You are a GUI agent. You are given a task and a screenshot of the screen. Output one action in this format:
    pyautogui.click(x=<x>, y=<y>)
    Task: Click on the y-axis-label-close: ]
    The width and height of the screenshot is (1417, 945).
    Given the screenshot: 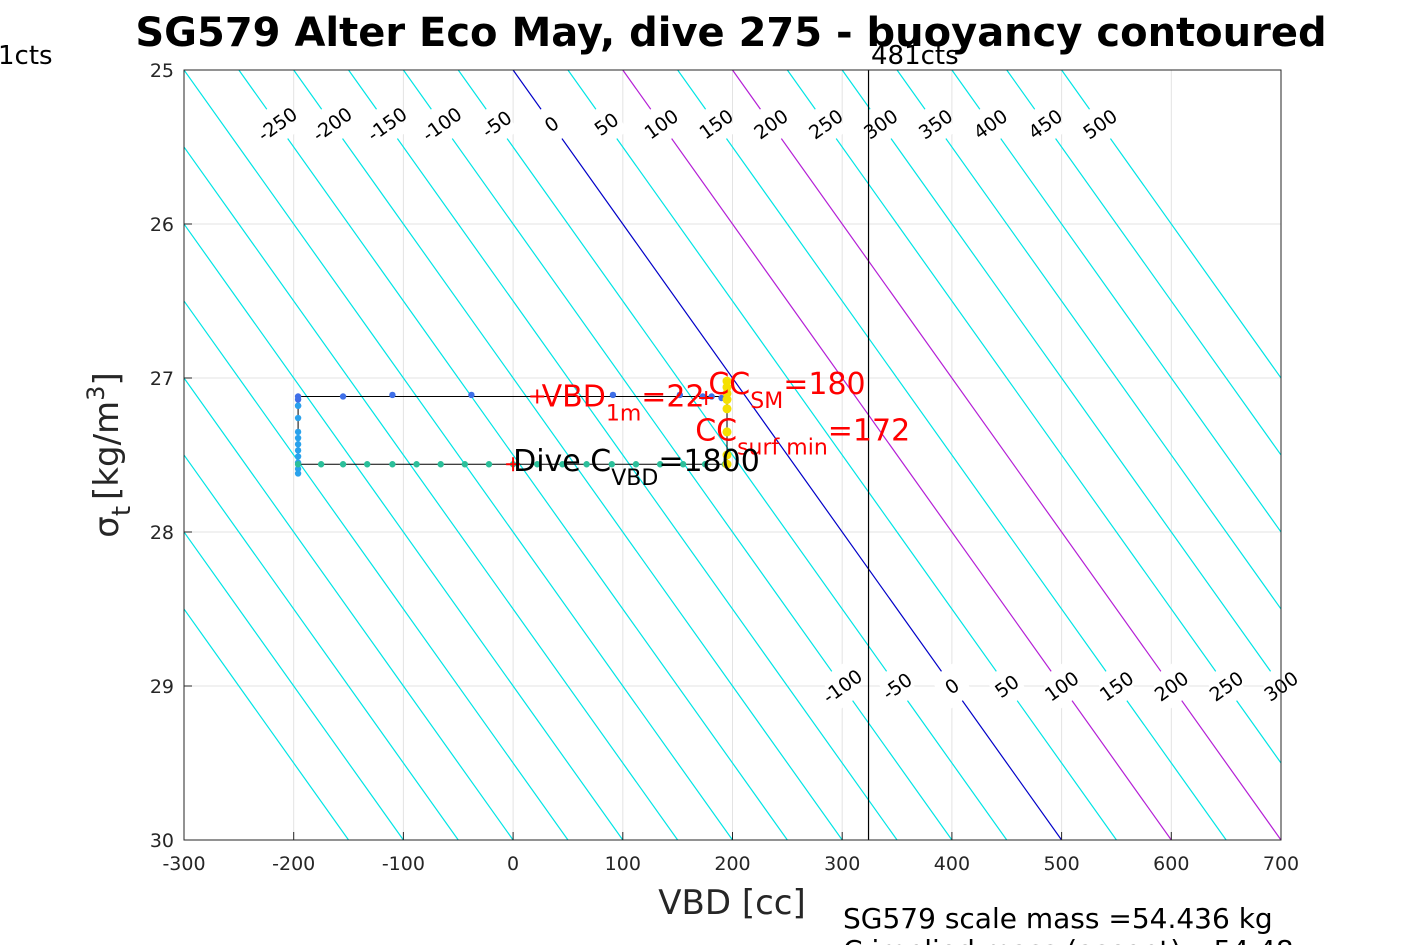 What is the action you would take?
    pyautogui.click(x=107, y=378)
    